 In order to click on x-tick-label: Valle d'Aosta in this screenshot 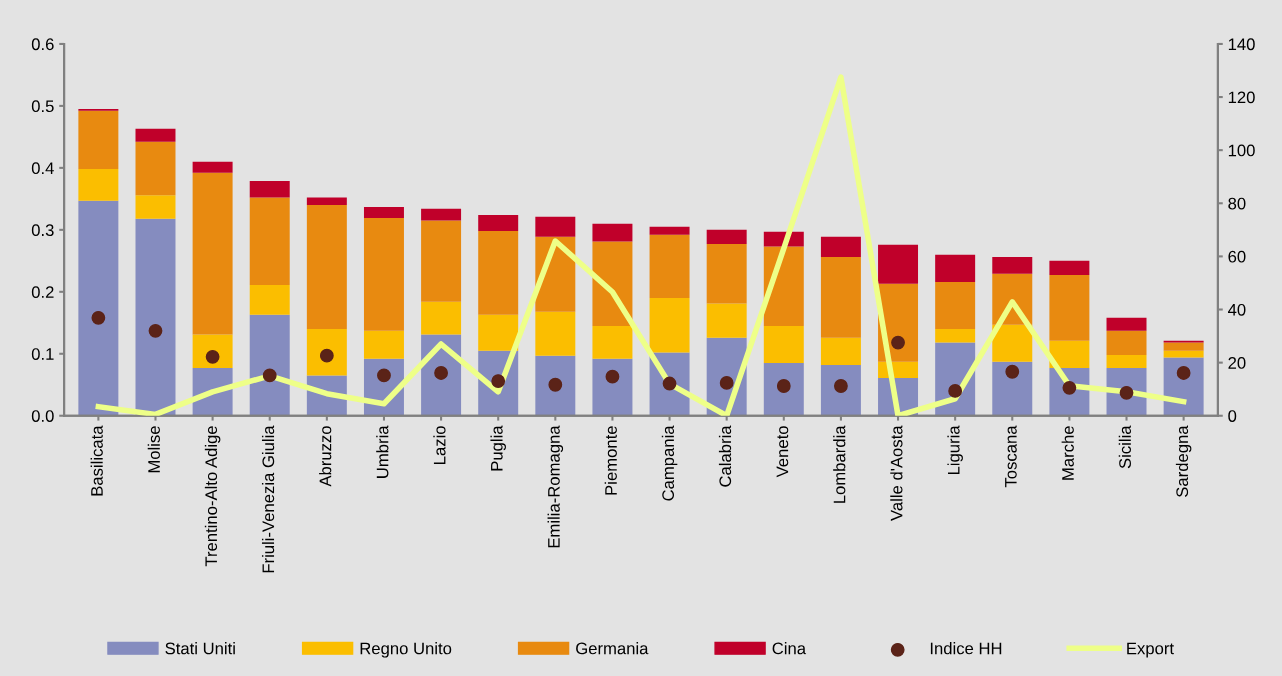, I will do `click(896, 473)`.